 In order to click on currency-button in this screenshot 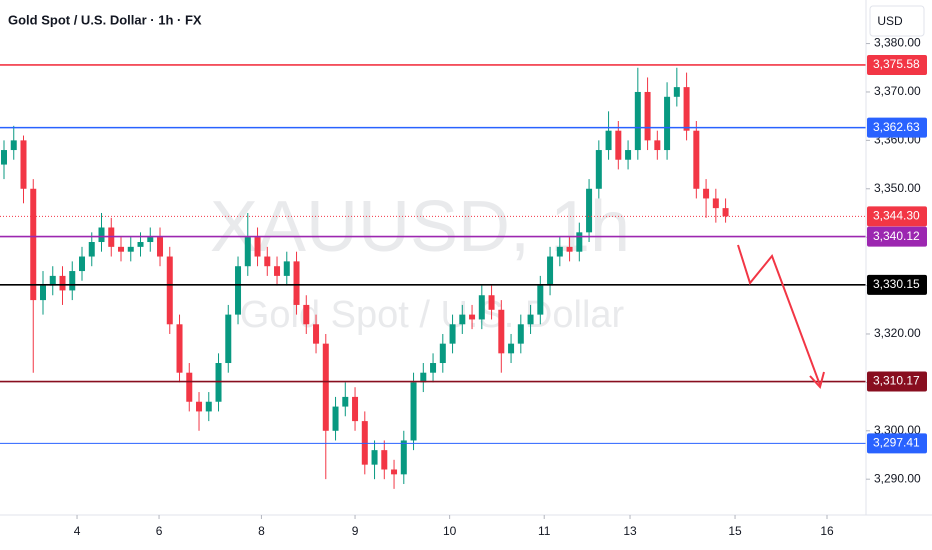, I will do `click(897, 21)`.